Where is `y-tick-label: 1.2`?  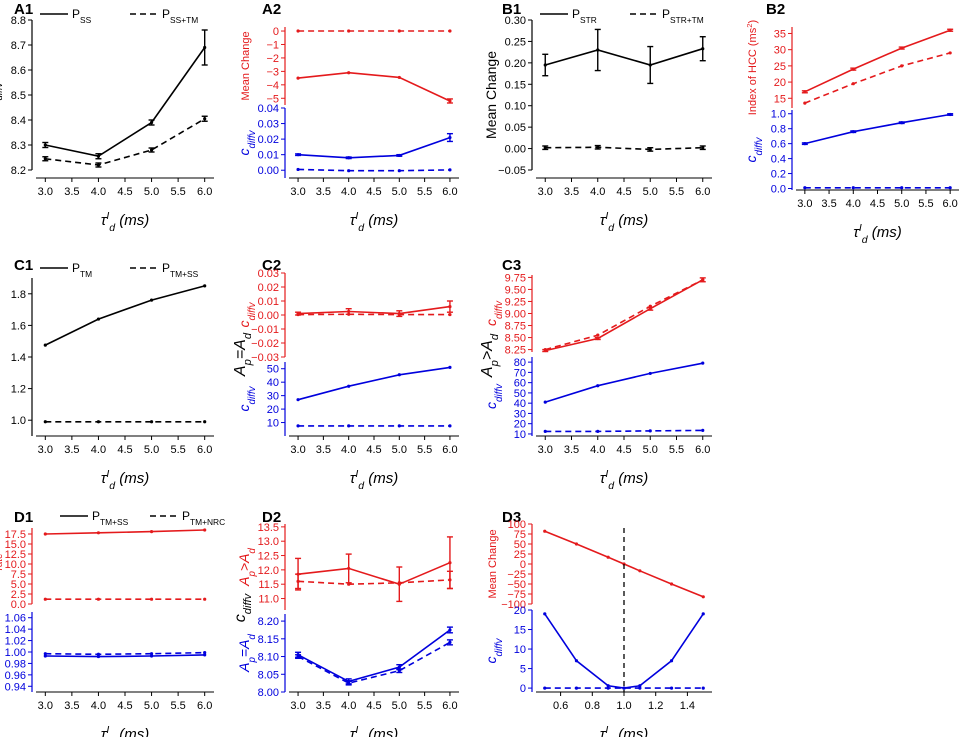 y-tick-label: 1.2 is located at coordinates (18, 390).